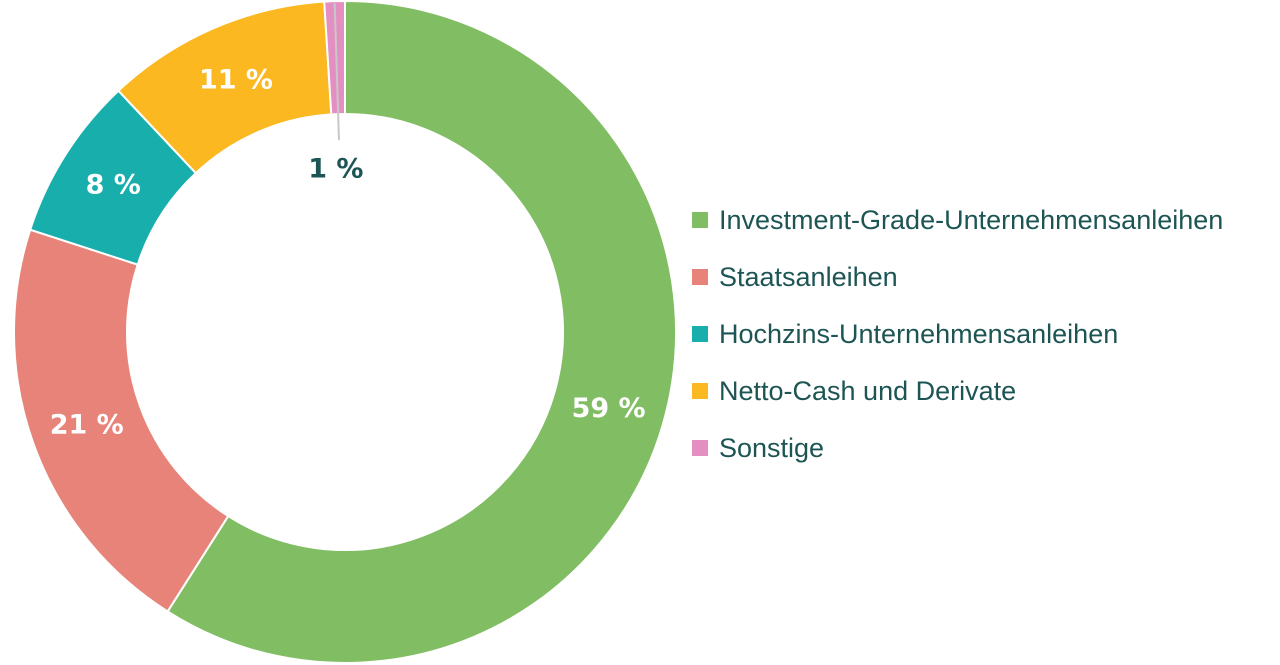  I want to click on legend-label: Sonstige, so click(771, 448).